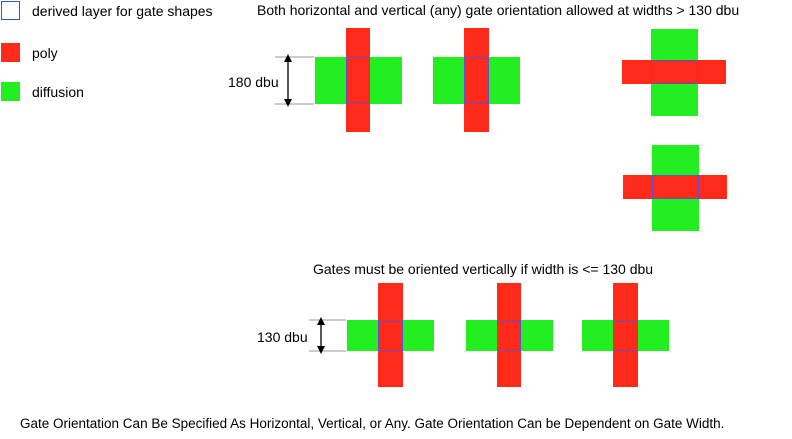  I want to click on gate-top-1-poly, so click(358, 80).